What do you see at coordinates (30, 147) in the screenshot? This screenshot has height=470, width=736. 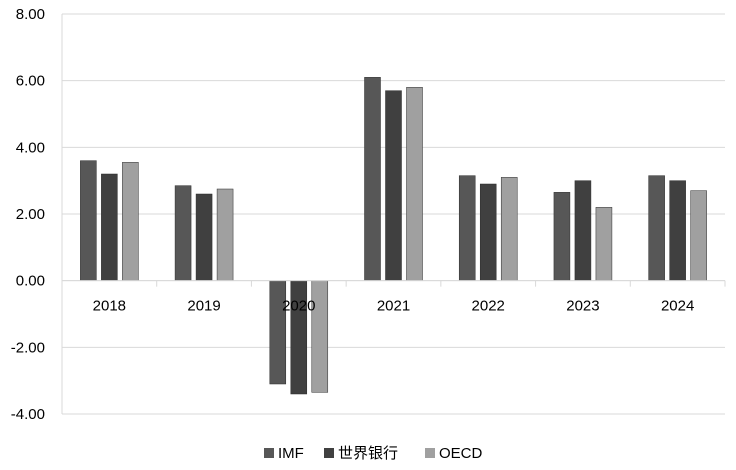 I see `y-tick-label: 4.00` at bounding box center [30, 147].